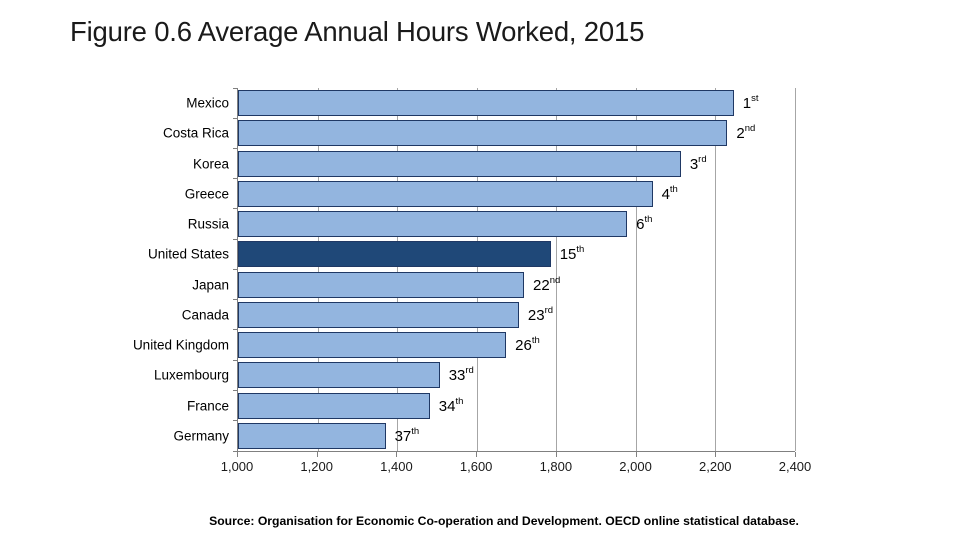 The height and width of the screenshot is (540, 960). I want to click on chart-row: Luxembourg 33rd, so click(474, 375).